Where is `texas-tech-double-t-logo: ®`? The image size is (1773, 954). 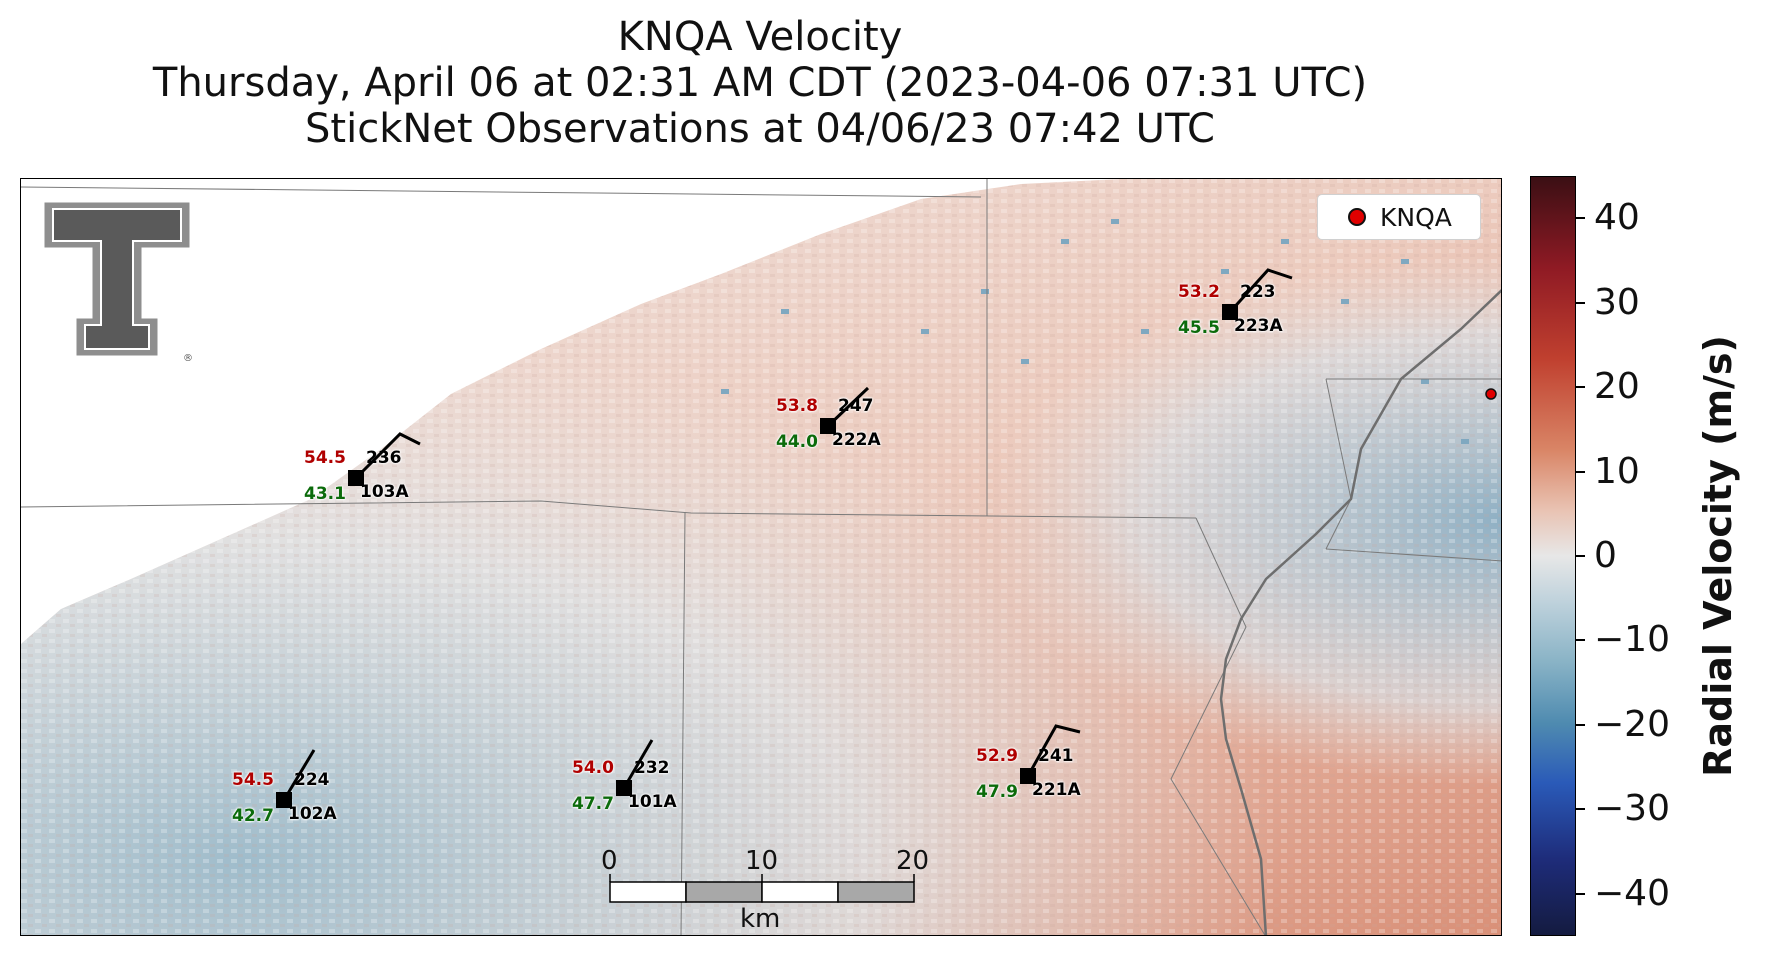
texas-tech-double-t-logo: ® is located at coordinates (117, 281).